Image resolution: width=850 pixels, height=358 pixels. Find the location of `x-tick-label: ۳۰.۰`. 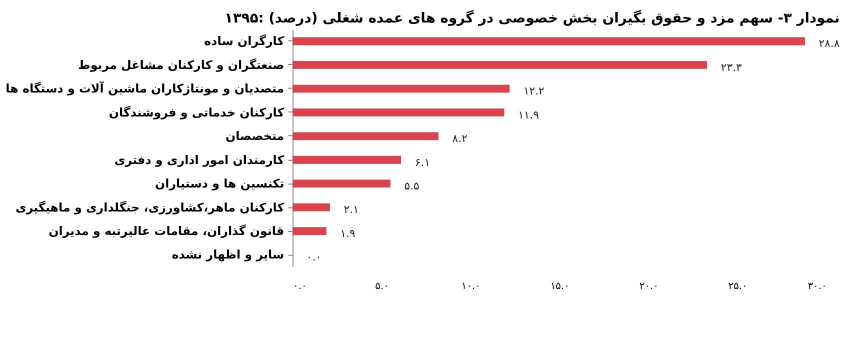

x-tick-label: ۳۰.۰ is located at coordinates (817, 286).